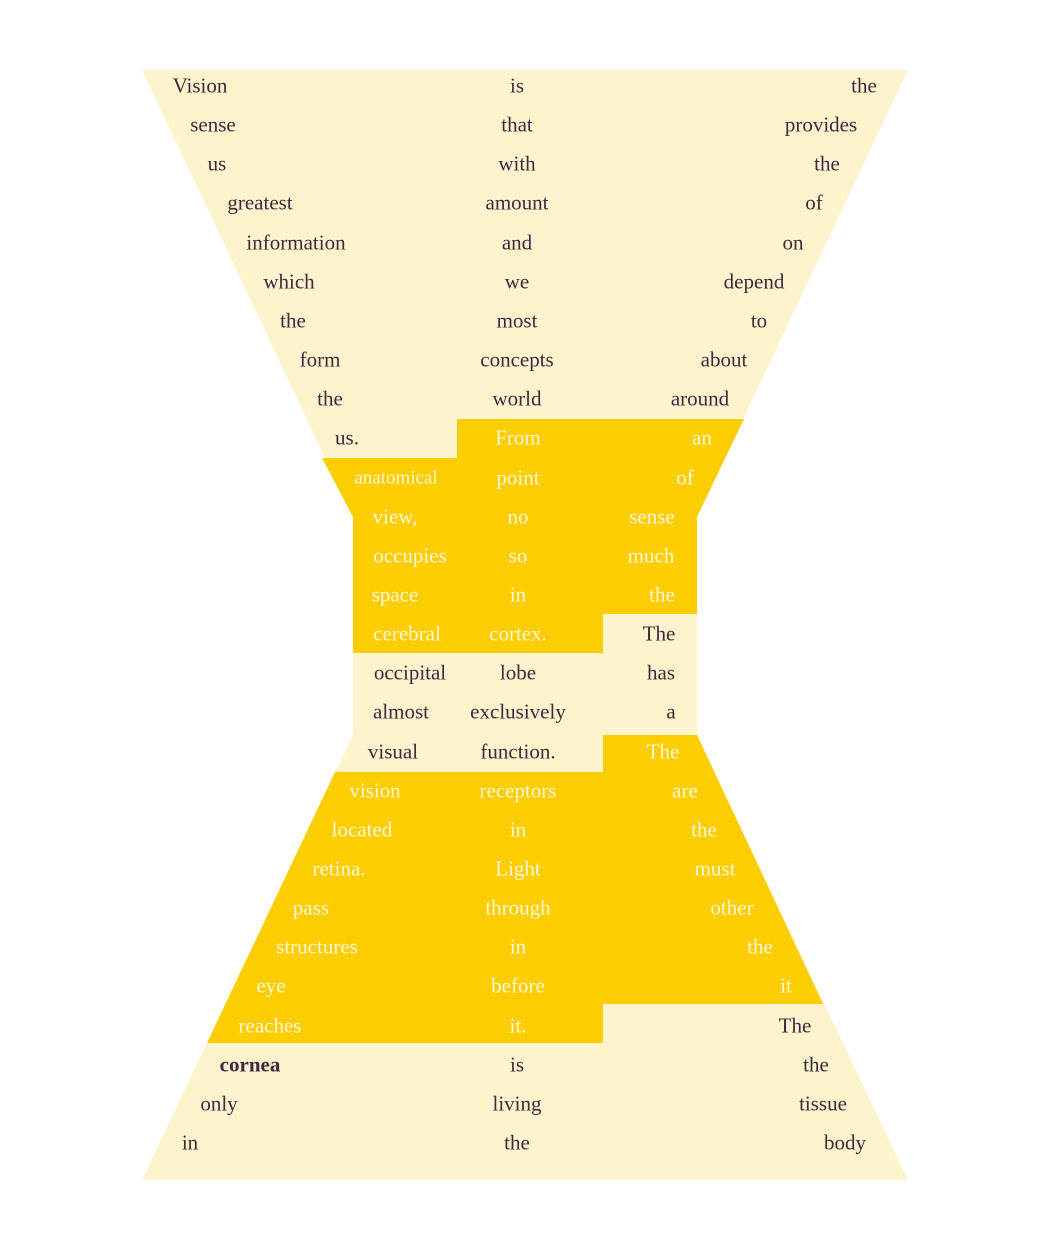 This screenshot has width=1050, height=1250. Describe the element at coordinates (410, 555) in the screenshot. I see `word-r12-c0: occupies` at that location.